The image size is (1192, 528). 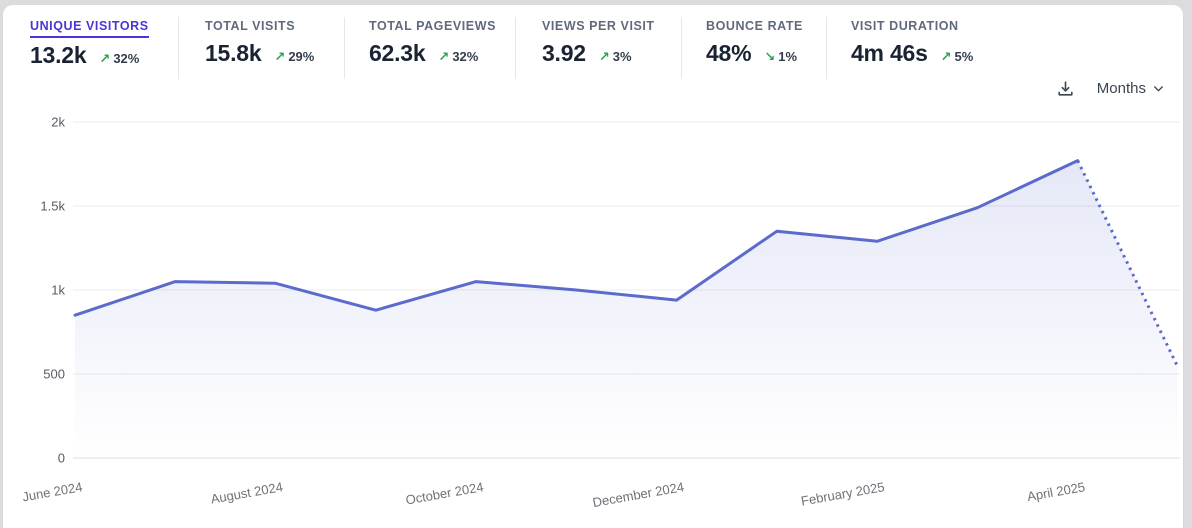 What do you see at coordinates (397, 53) in the screenshot?
I see `metric-value: 62.3k` at bounding box center [397, 53].